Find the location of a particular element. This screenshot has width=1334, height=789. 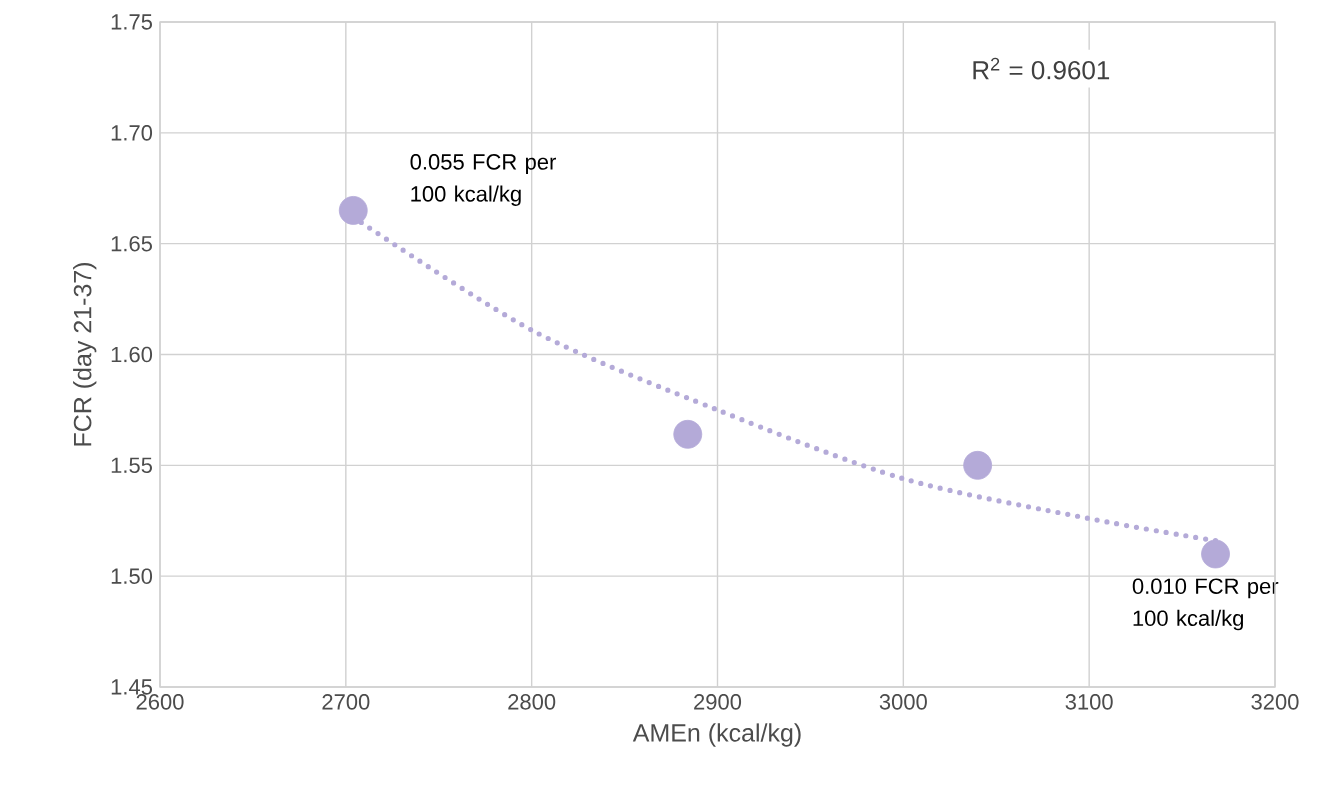

x-axis-title: AMEn (kcal/kg) is located at coordinates (716, 735).